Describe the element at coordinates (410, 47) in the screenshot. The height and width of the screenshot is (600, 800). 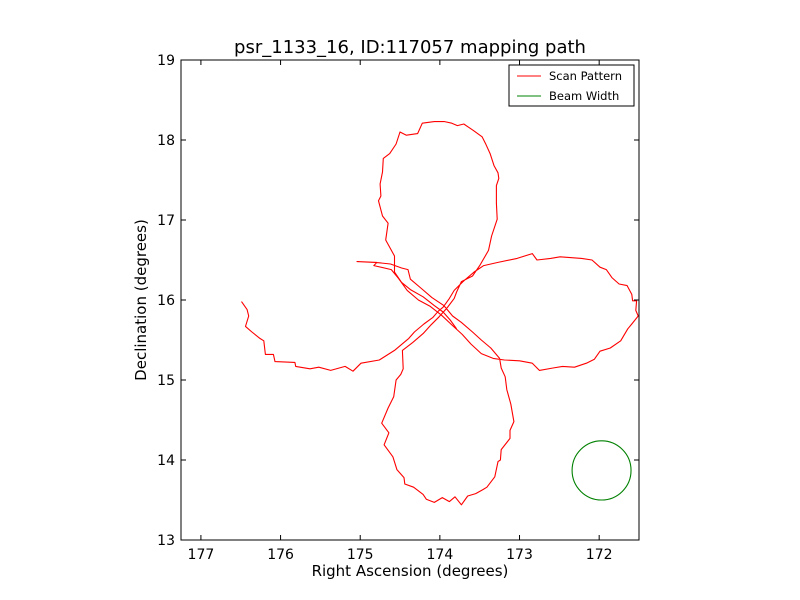
I see `chart-title: psr_1133_16, ID:117057 mapping path` at that location.